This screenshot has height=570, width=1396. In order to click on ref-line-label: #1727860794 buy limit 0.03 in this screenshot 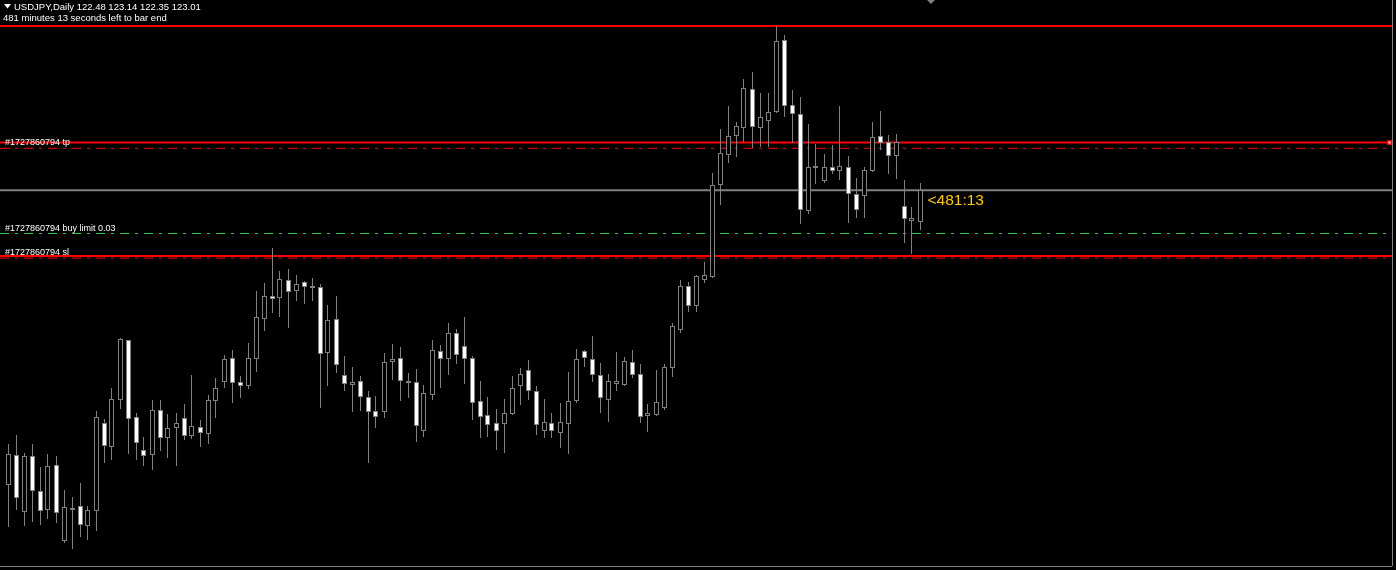, I will do `click(60, 227)`.